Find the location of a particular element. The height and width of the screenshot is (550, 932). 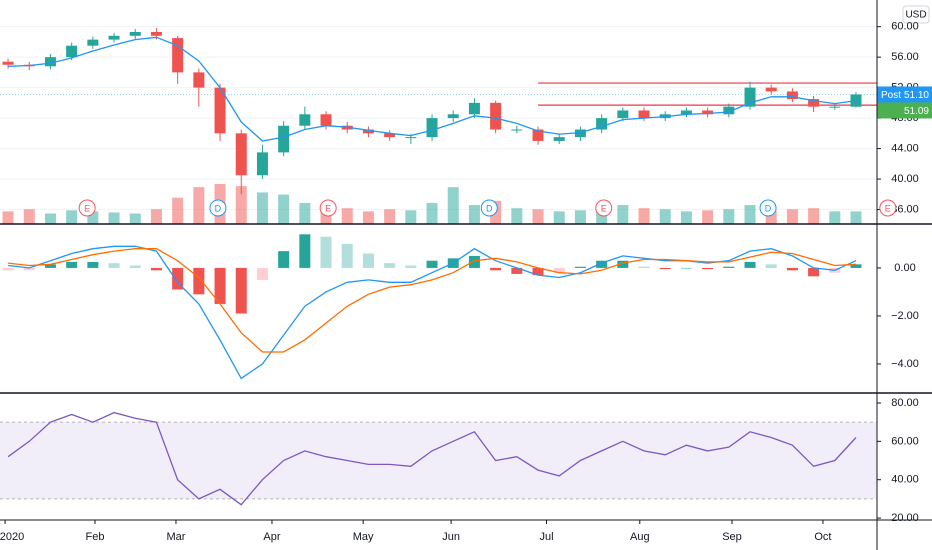

x-tick-label: Aug is located at coordinates (640, 537).